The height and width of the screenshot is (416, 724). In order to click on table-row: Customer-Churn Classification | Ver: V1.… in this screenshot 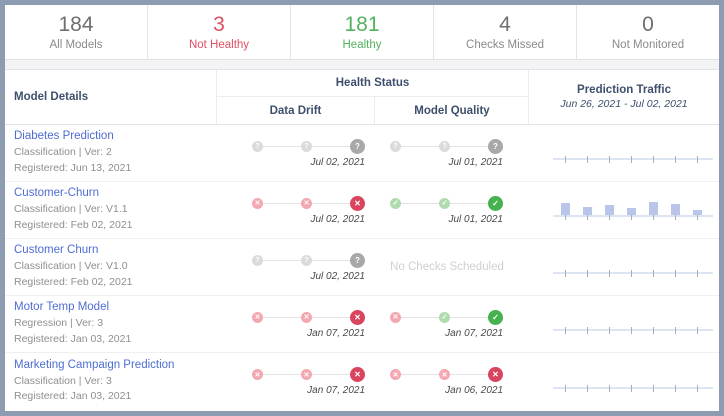, I will do `click(362, 210)`.